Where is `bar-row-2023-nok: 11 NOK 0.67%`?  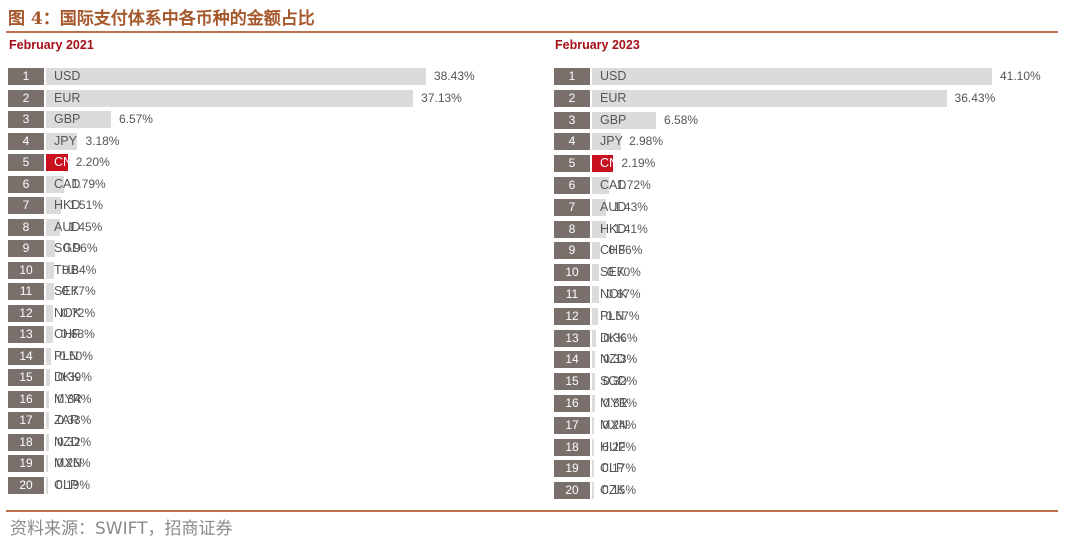 bar-row-2023-nok: 11 NOK 0.67% is located at coordinates (804, 294).